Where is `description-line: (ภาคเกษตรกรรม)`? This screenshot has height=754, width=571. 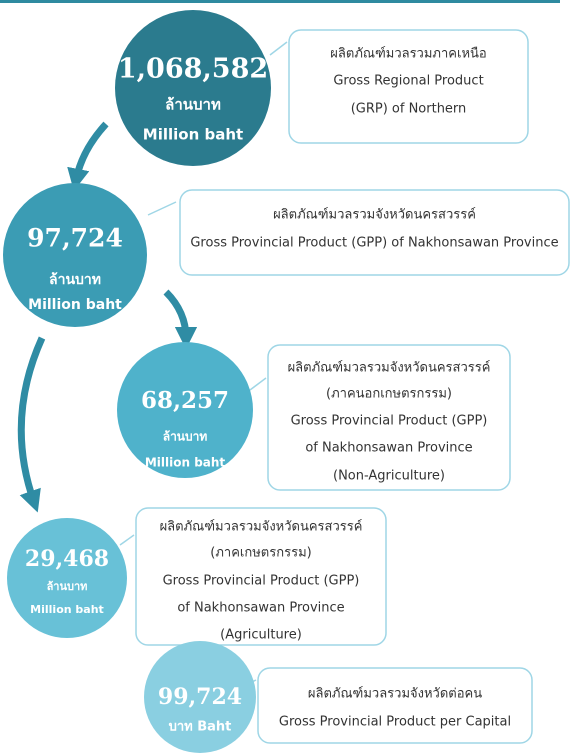 description-line: (ภาคเกษตรกรรม) is located at coordinates (260, 553).